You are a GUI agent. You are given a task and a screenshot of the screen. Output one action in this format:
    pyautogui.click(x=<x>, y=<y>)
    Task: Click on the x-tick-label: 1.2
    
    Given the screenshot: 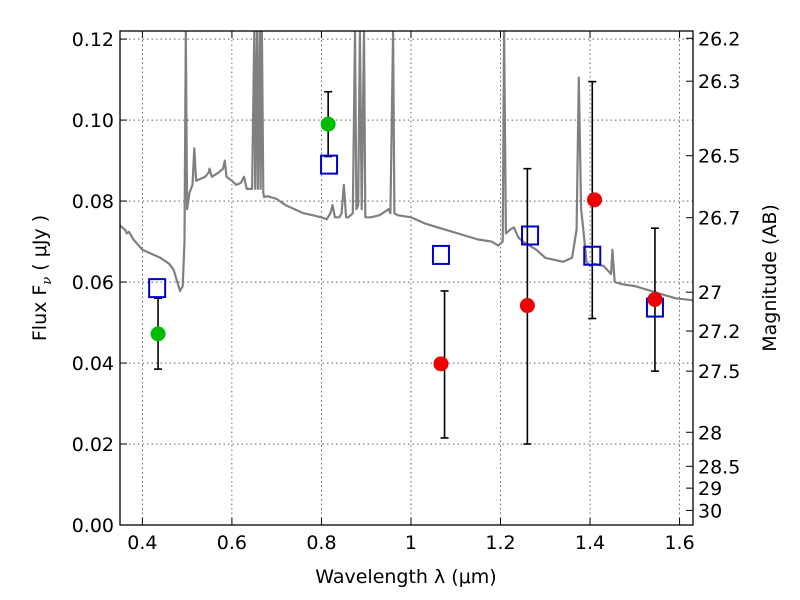 What is the action you would take?
    pyautogui.click(x=500, y=543)
    